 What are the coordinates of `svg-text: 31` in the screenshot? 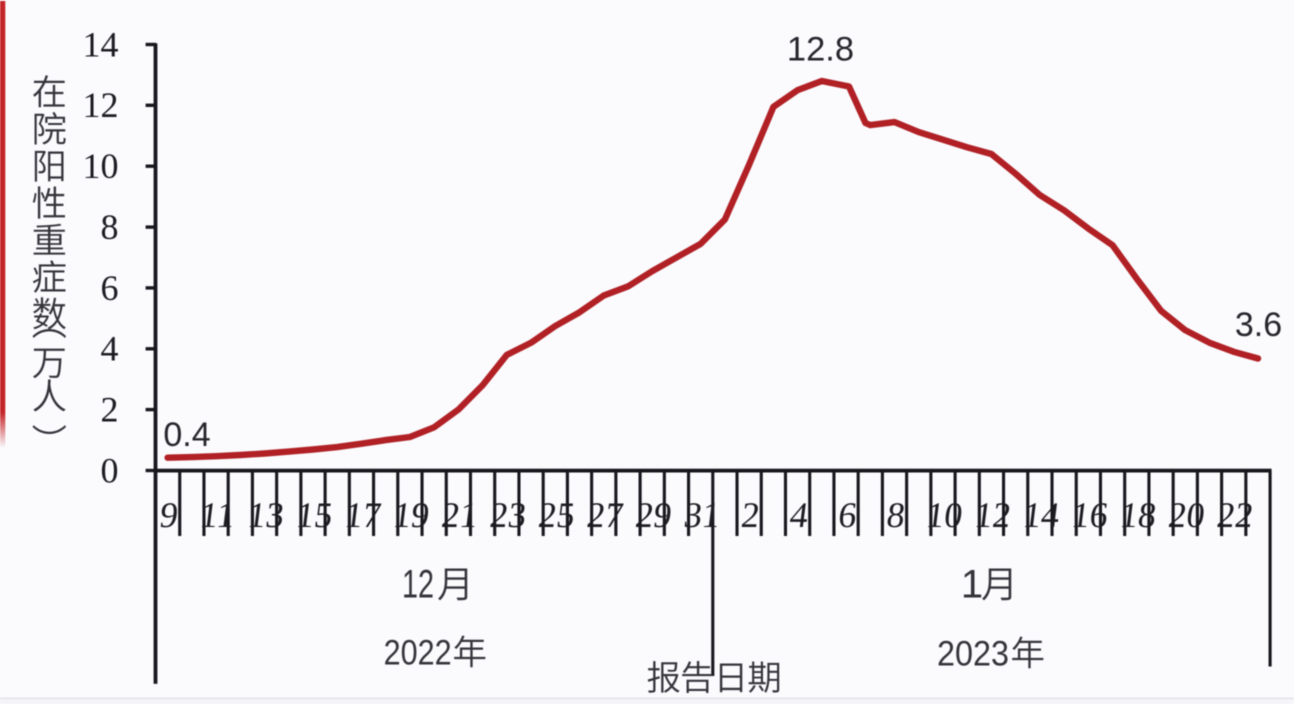 It's located at (702, 515).